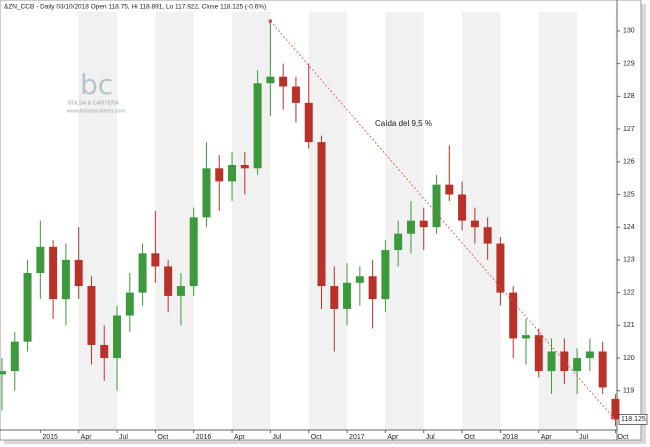 The width and height of the screenshot is (650, 447). I want to click on y-tick-label: 128, so click(629, 96).